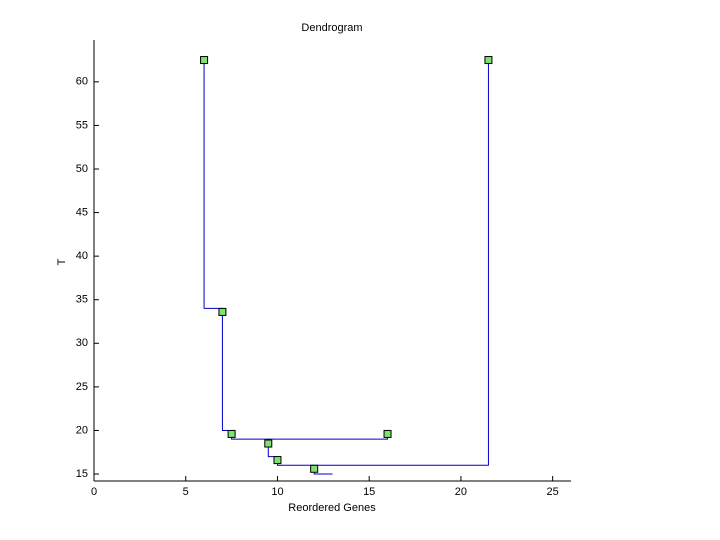  What do you see at coordinates (82, 125) in the screenshot?
I see `y-tick-label: 55` at bounding box center [82, 125].